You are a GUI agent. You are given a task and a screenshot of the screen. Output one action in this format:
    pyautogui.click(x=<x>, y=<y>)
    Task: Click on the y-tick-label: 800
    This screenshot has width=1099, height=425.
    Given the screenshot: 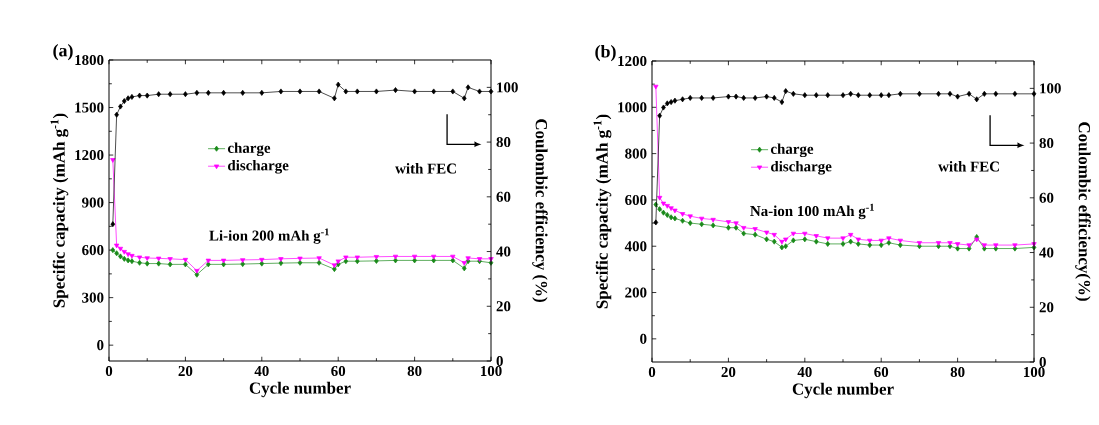 What is the action you would take?
    pyautogui.click(x=636, y=153)
    